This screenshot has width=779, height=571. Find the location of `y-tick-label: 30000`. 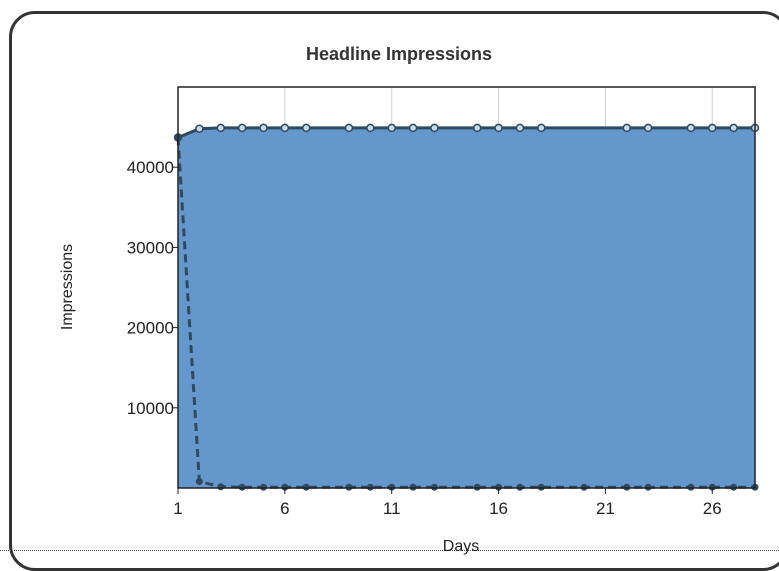

y-tick-label: 30000 is located at coordinates (150, 247).